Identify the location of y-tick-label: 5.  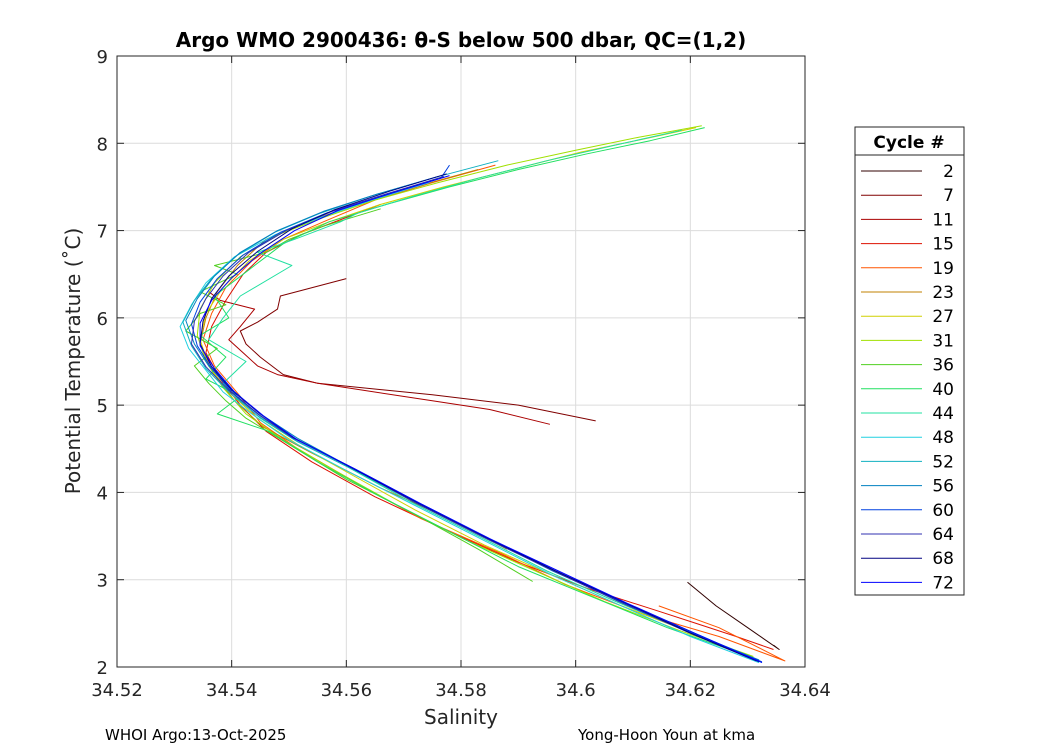
(102, 406).